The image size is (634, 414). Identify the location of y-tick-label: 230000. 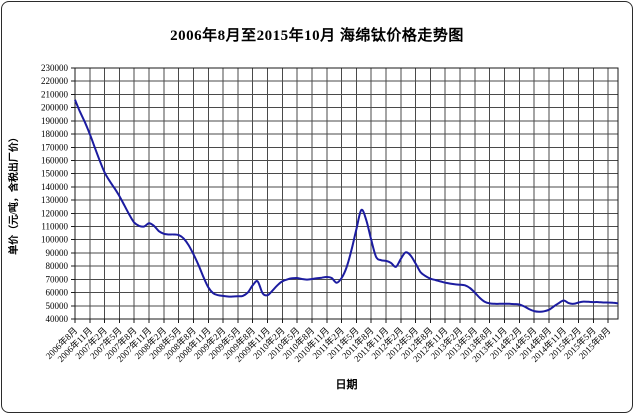
(55, 68).